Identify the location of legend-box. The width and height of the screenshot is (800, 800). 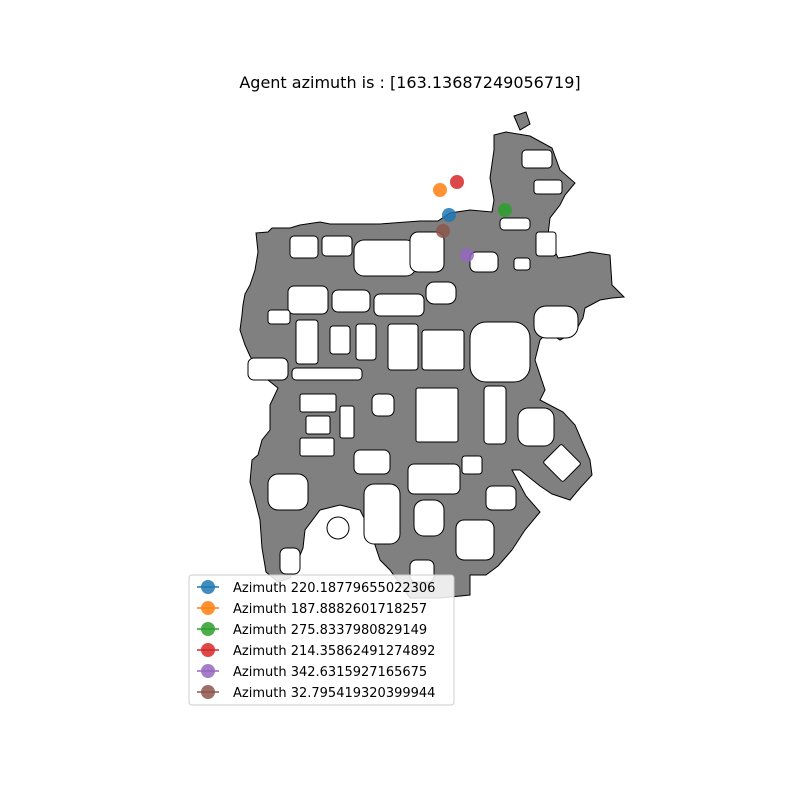
(321, 640).